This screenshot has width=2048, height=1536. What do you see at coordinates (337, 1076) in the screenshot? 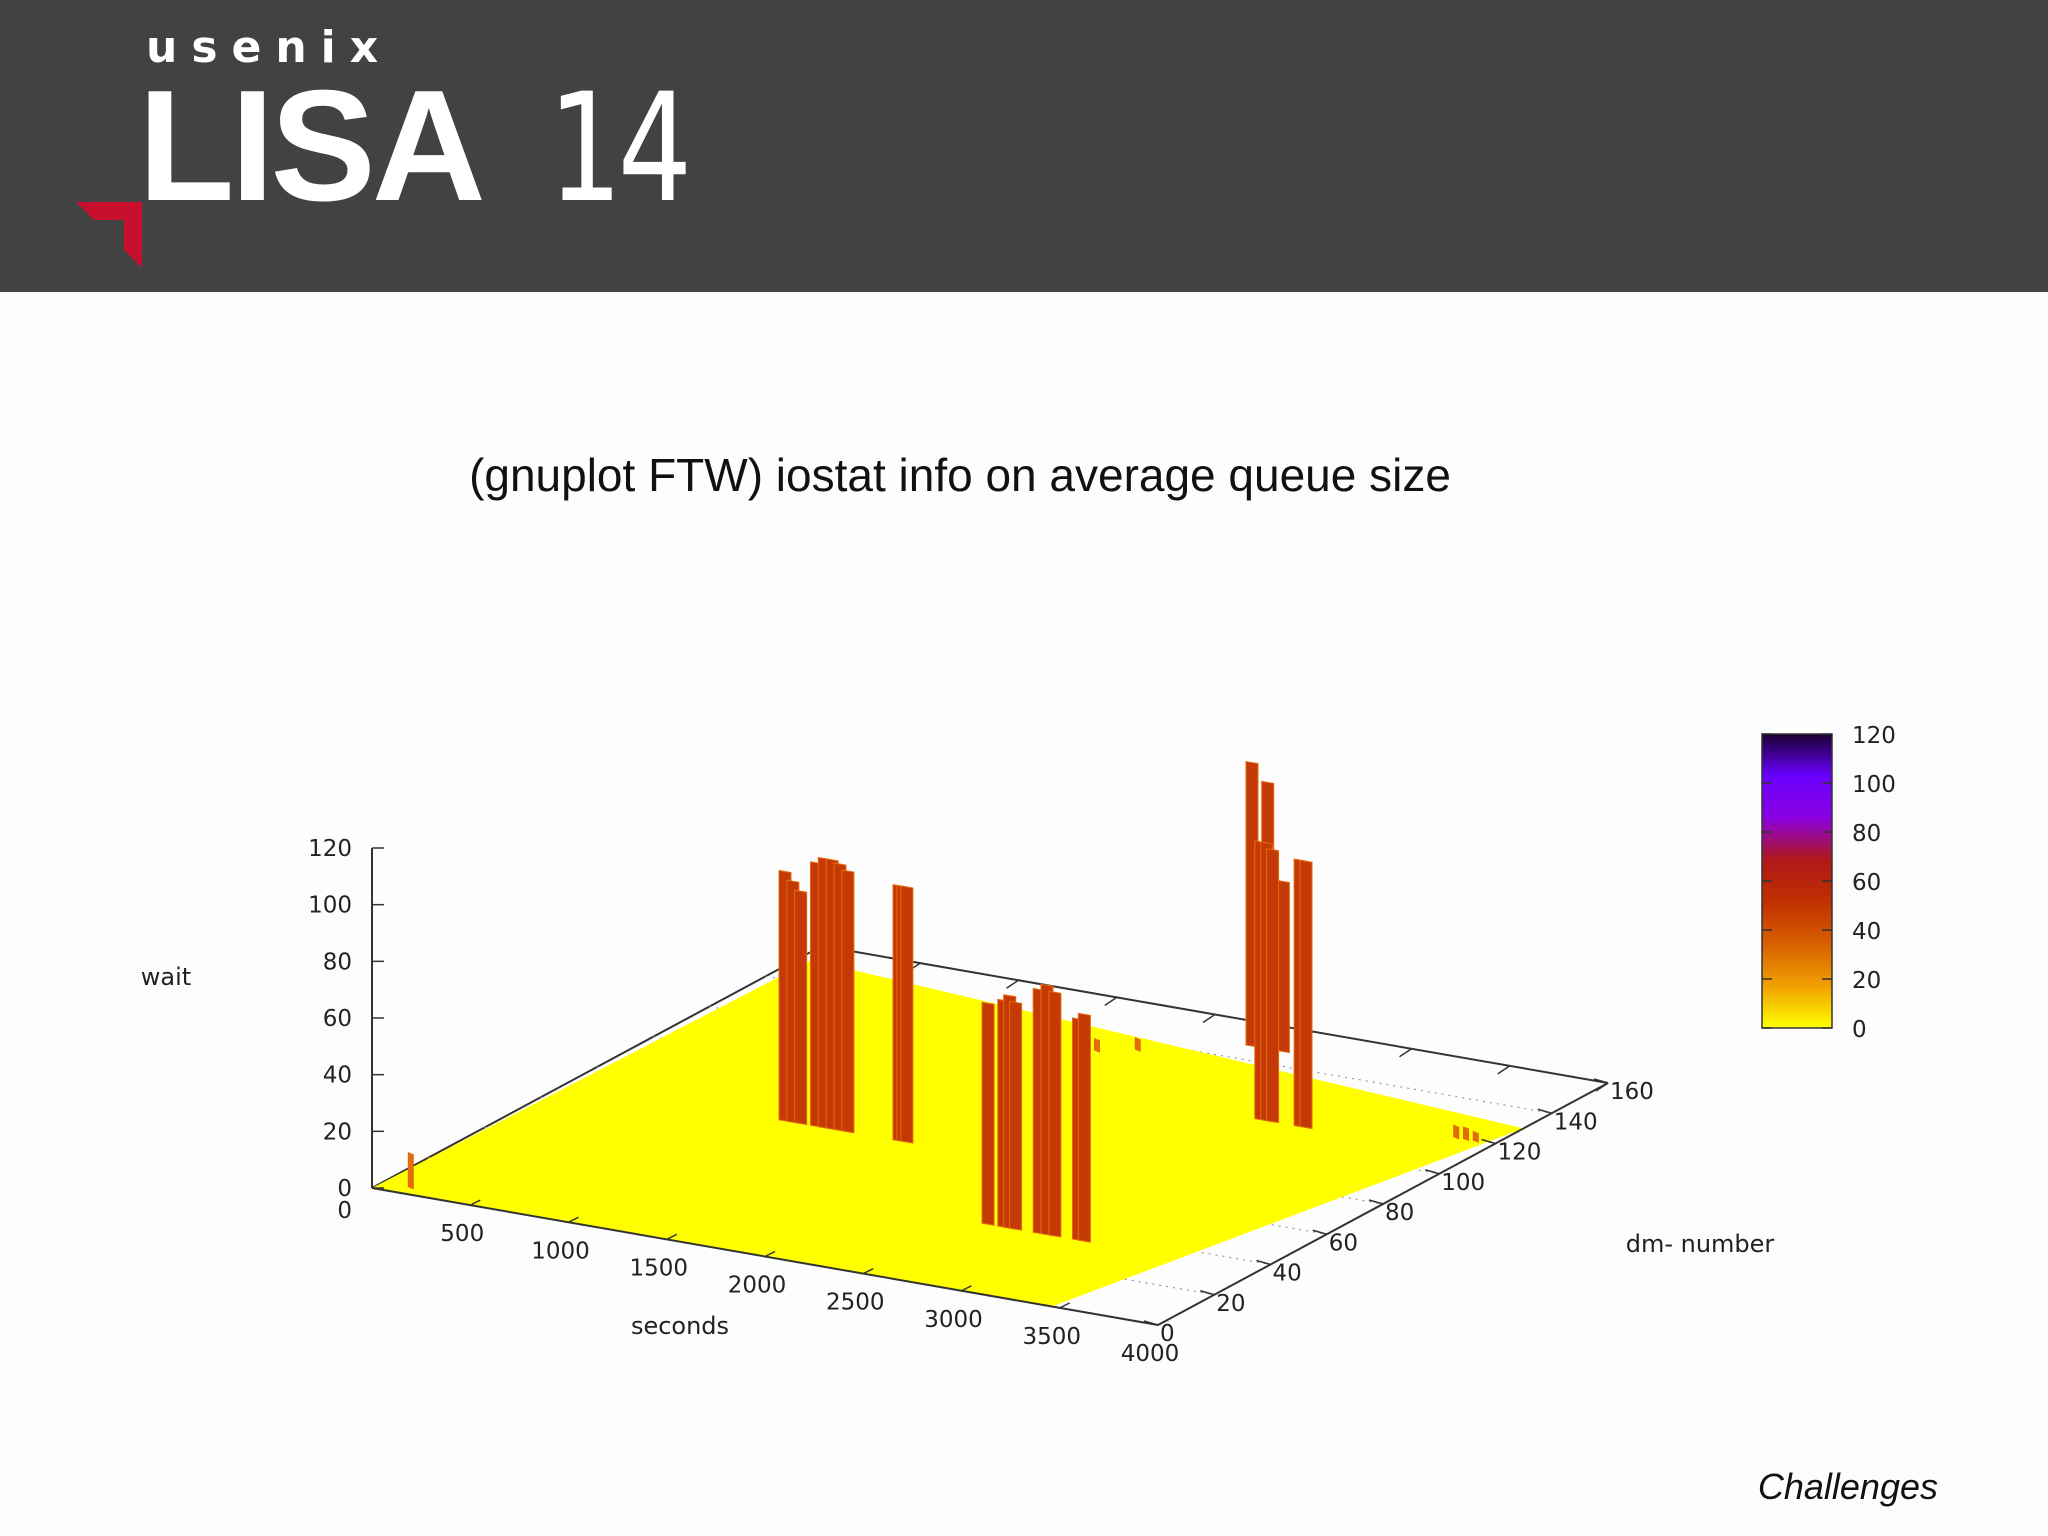
I see `z-tick-label: 40` at bounding box center [337, 1076].